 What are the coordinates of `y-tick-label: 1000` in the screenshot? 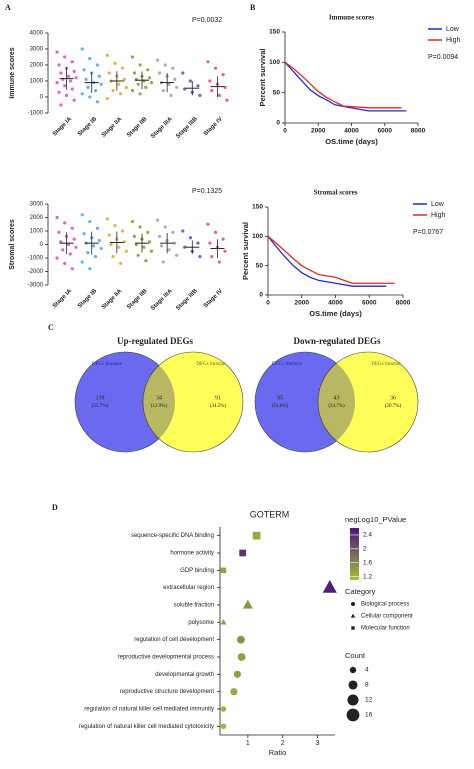 It's located at (37, 232).